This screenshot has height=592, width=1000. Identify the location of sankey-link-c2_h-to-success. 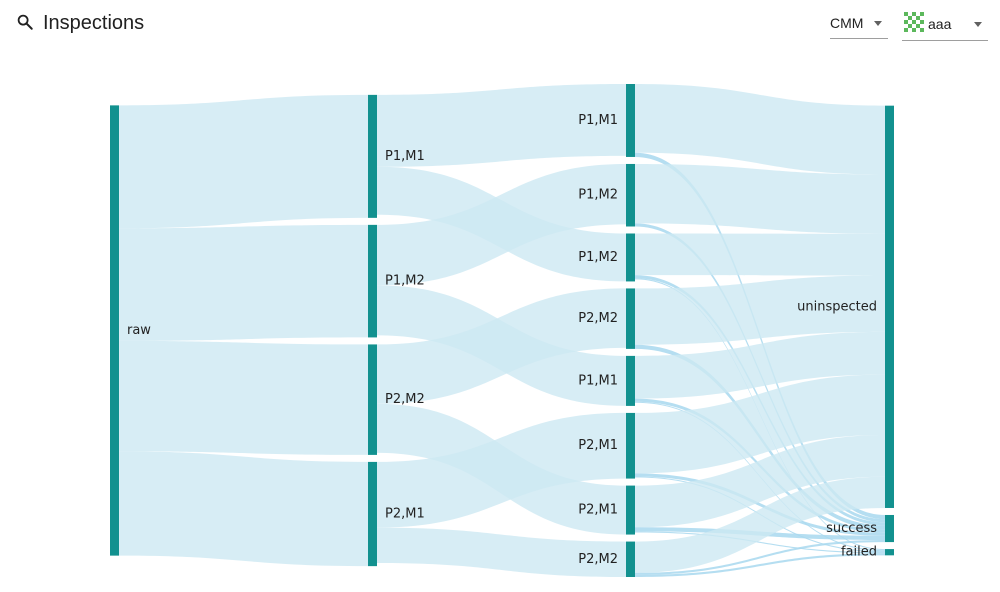
(760, 557).